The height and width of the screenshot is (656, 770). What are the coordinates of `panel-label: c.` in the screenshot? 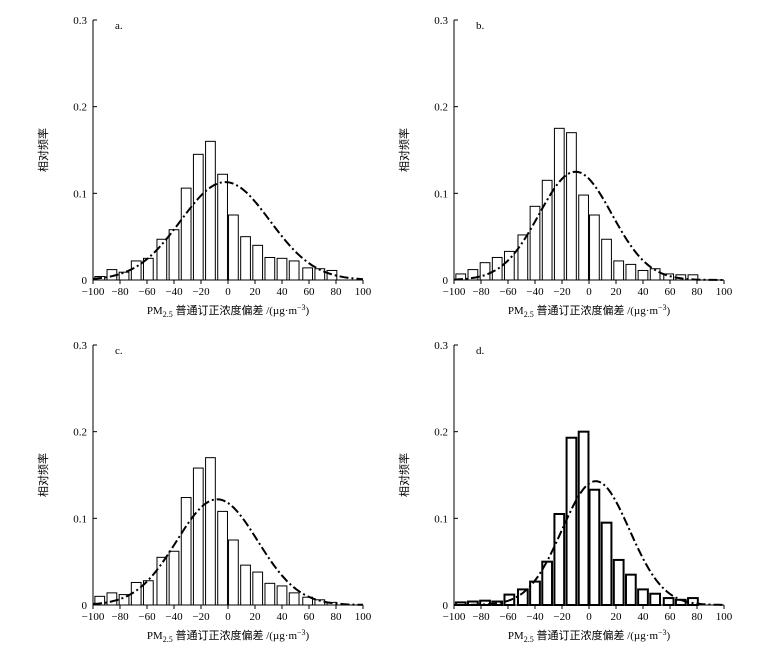 It's located at (119, 351).